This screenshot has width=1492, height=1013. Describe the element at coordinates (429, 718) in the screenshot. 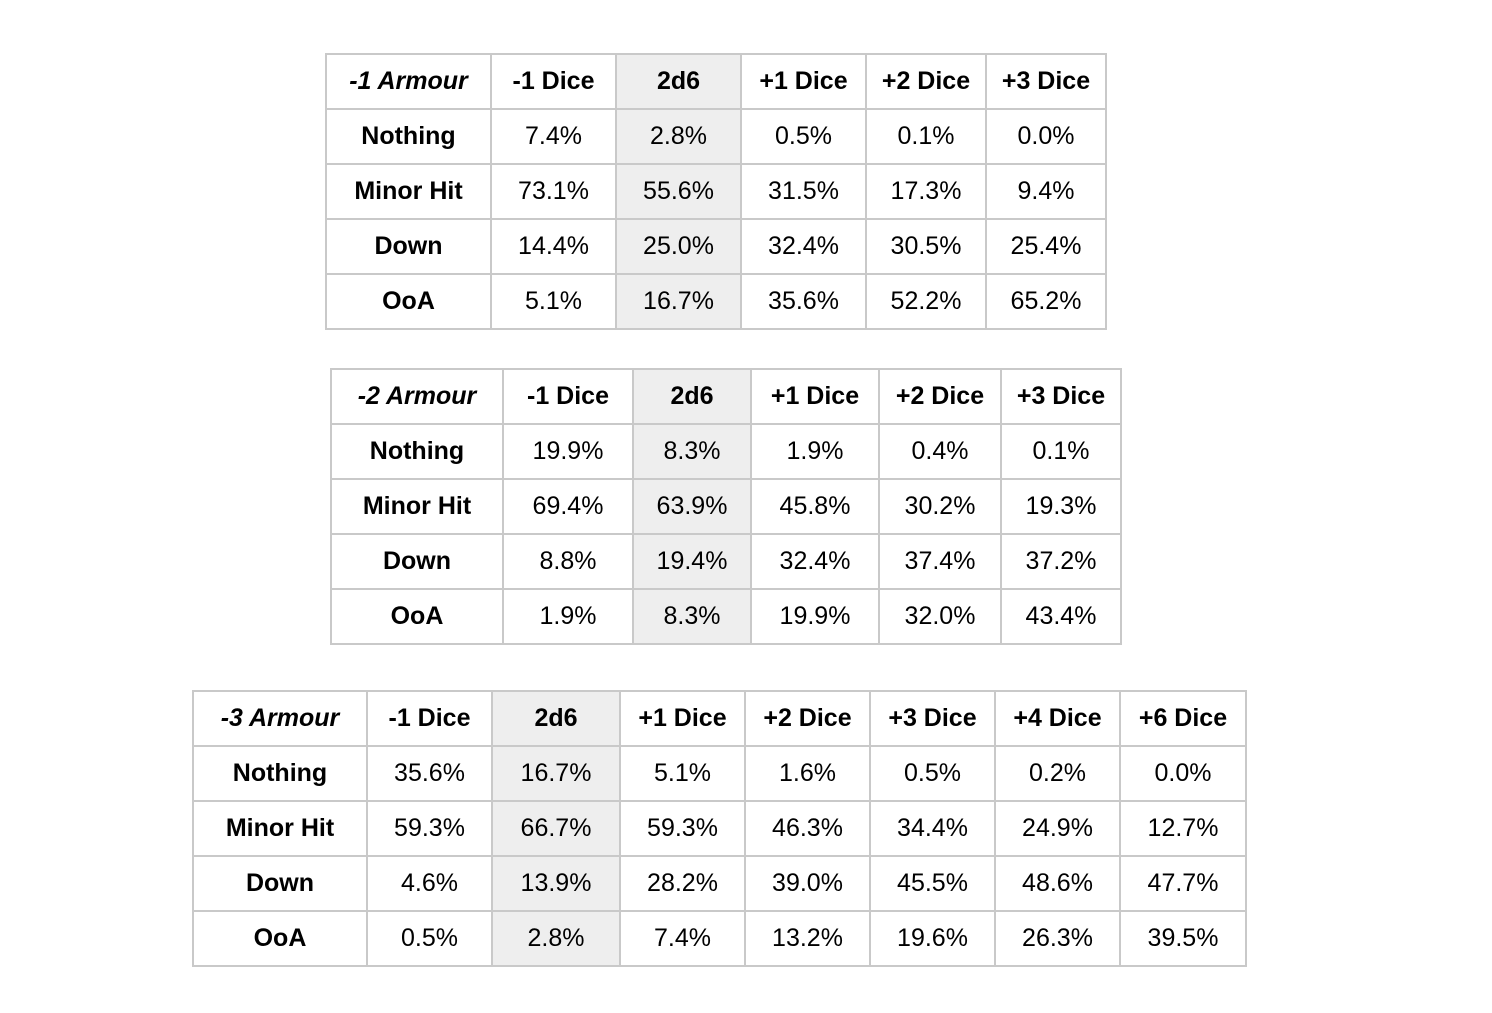

I see `column-header: -1 Dice` at that location.